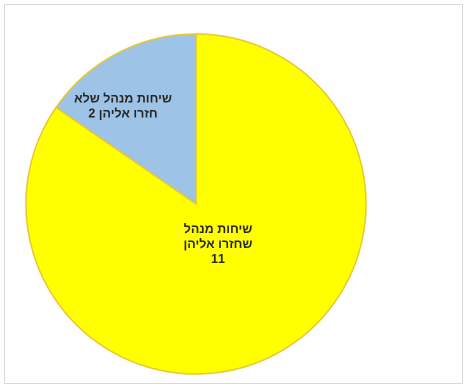 This screenshot has height=390, width=469. I want to click on pie-slice-label-line: שחזרו אליהן, so click(218, 244).